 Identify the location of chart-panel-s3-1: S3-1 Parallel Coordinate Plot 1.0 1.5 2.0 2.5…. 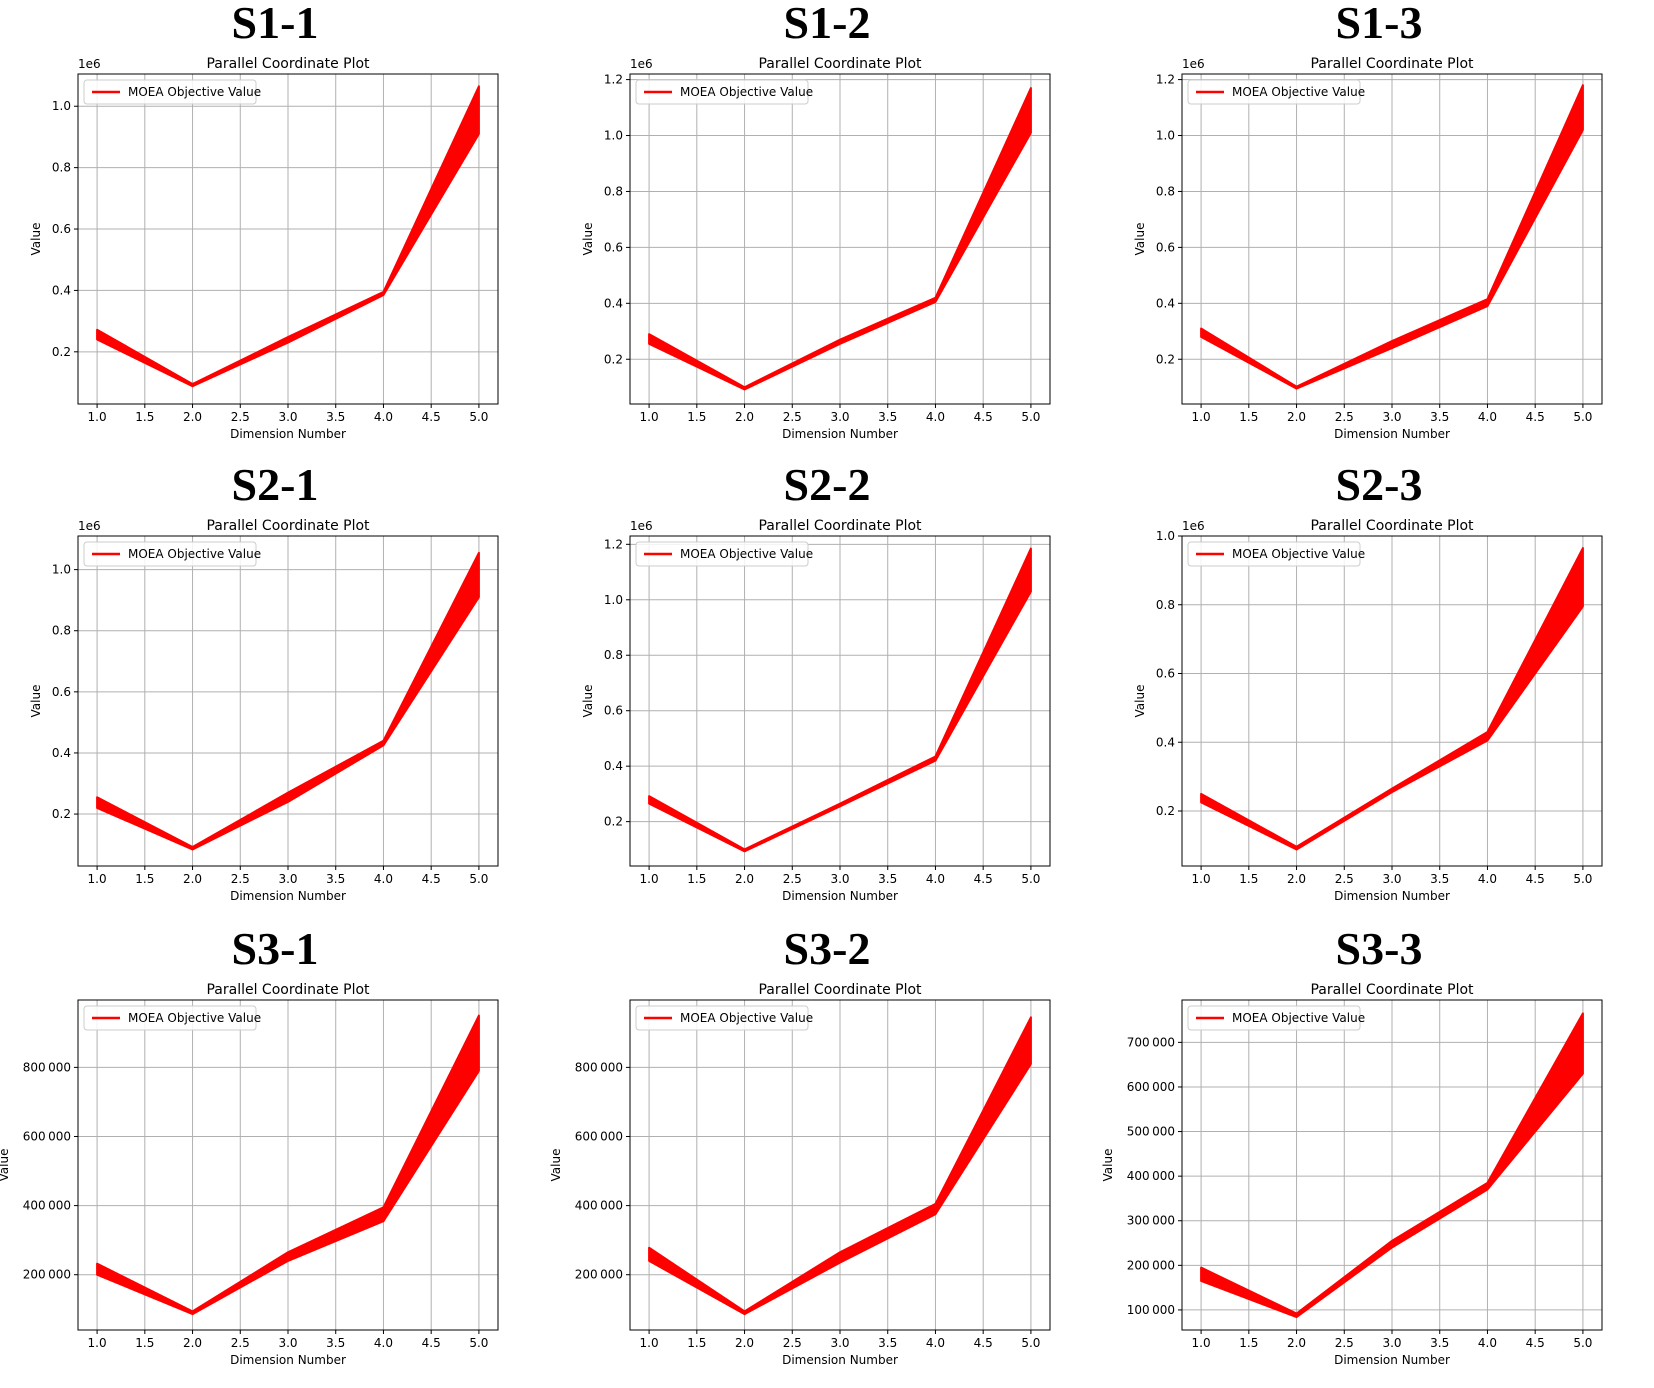
(275, 1156).